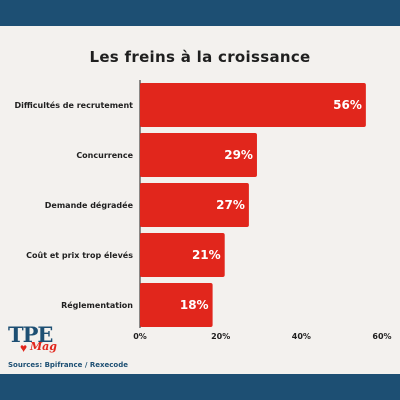 The image size is (400, 400). Describe the element at coordinates (194, 305) in the screenshot. I see `value-label-4: 18%` at that location.